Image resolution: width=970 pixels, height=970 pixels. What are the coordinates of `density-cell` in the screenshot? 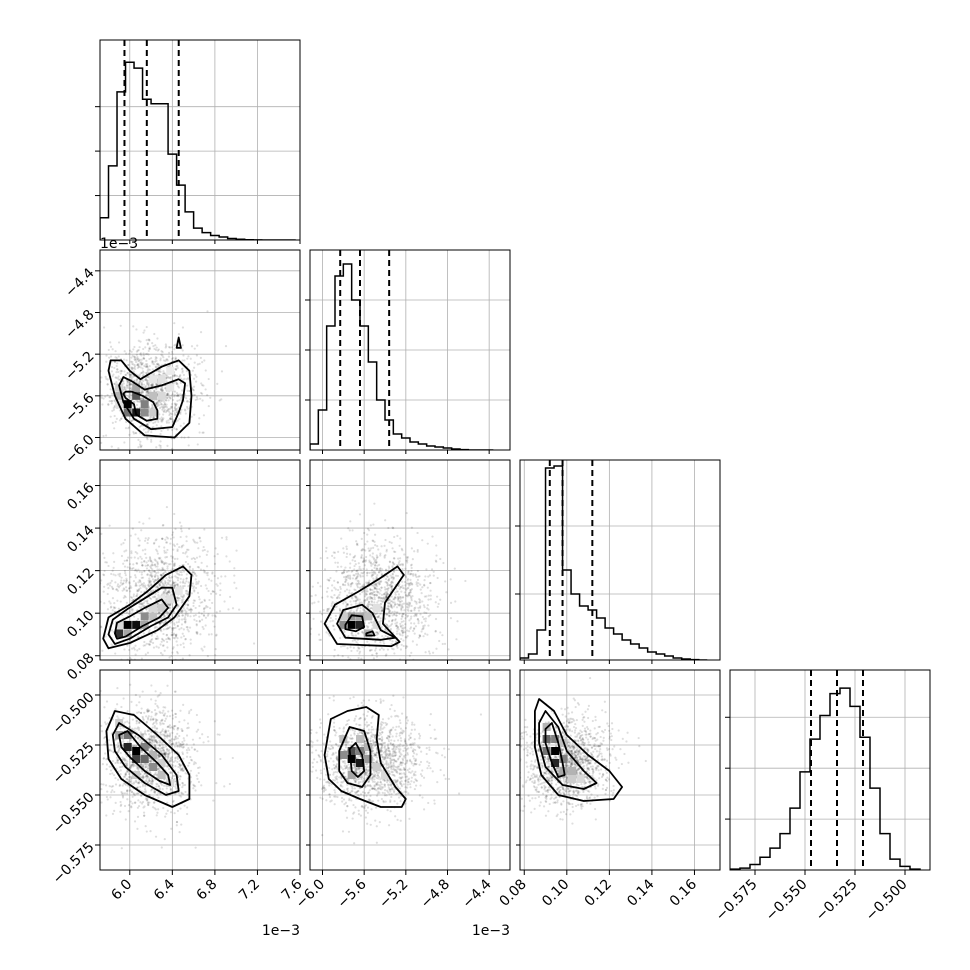 It's located at (153, 412).